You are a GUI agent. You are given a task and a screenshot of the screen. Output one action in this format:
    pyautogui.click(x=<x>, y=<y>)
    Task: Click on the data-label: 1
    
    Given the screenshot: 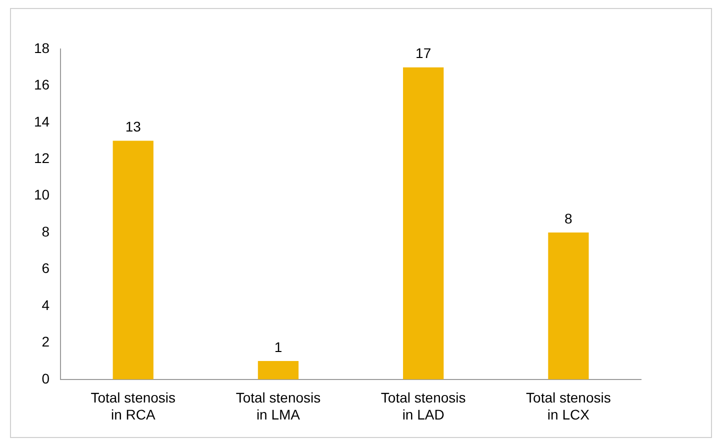 What is the action you would take?
    pyautogui.click(x=278, y=346)
    